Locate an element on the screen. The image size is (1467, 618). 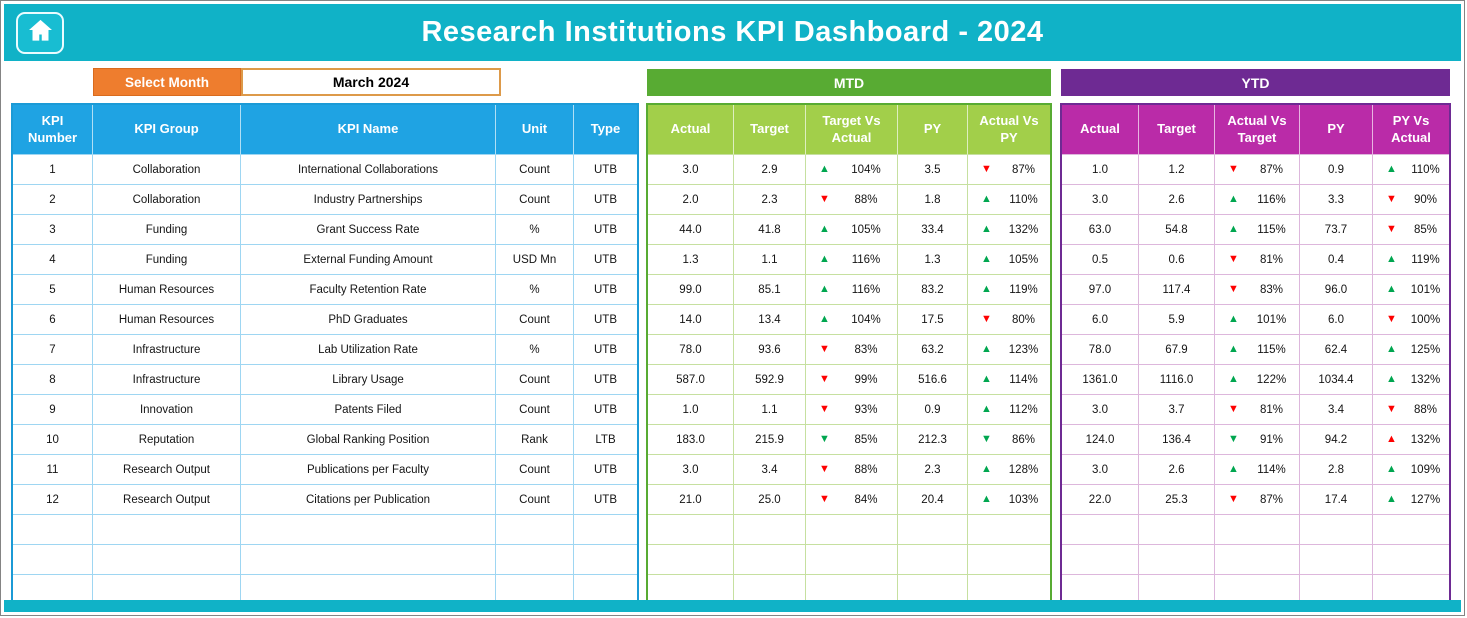
mtd-target-vs-actual-cell: ▲ 104% is located at coordinates (852, 170).